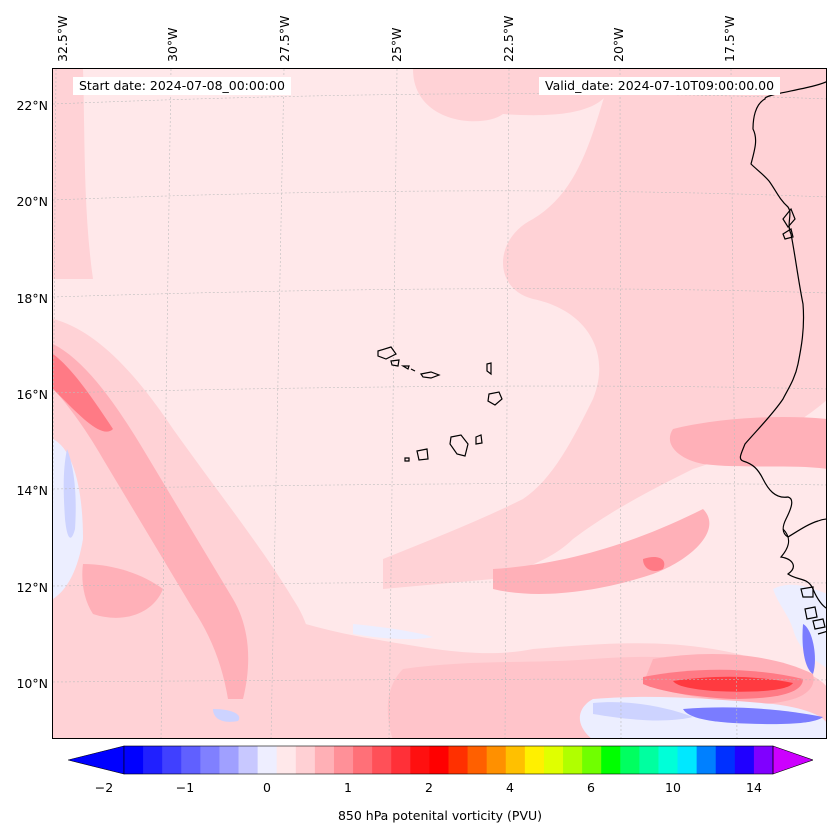  Describe the element at coordinates (618, 44) in the screenshot. I see `lon-label-20w: 20°W` at that location.